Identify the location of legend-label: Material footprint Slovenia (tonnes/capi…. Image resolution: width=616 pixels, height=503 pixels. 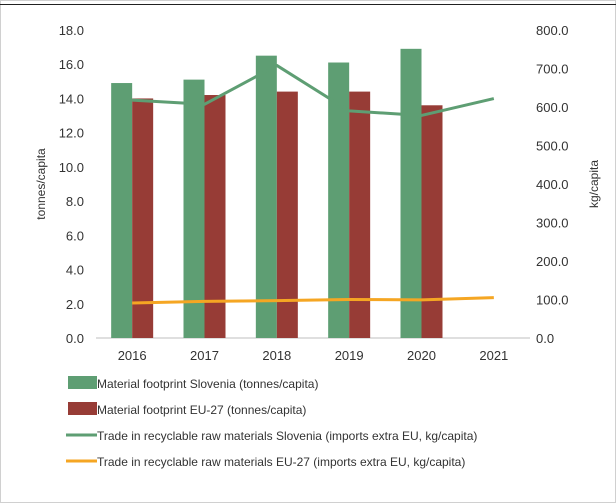
(207, 384).